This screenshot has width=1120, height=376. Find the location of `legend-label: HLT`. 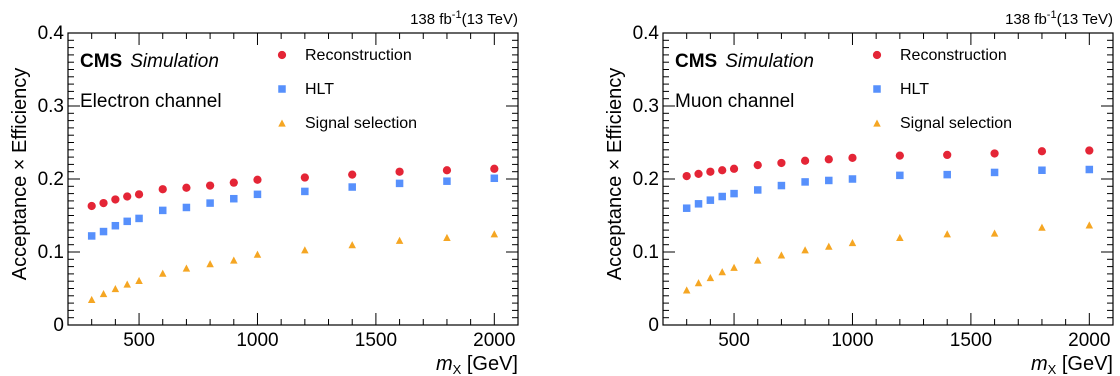

legend-label: HLT is located at coordinates (319, 89).